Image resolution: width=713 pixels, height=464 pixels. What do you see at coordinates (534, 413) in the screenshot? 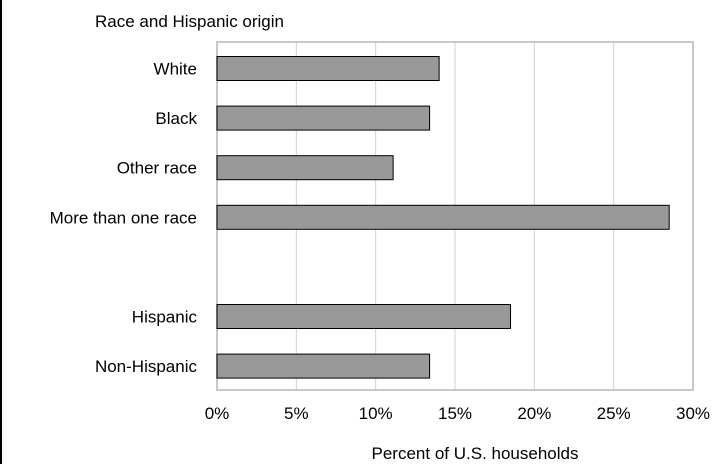
I see `x-tick-label: 20%` at bounding box center [534, 413].